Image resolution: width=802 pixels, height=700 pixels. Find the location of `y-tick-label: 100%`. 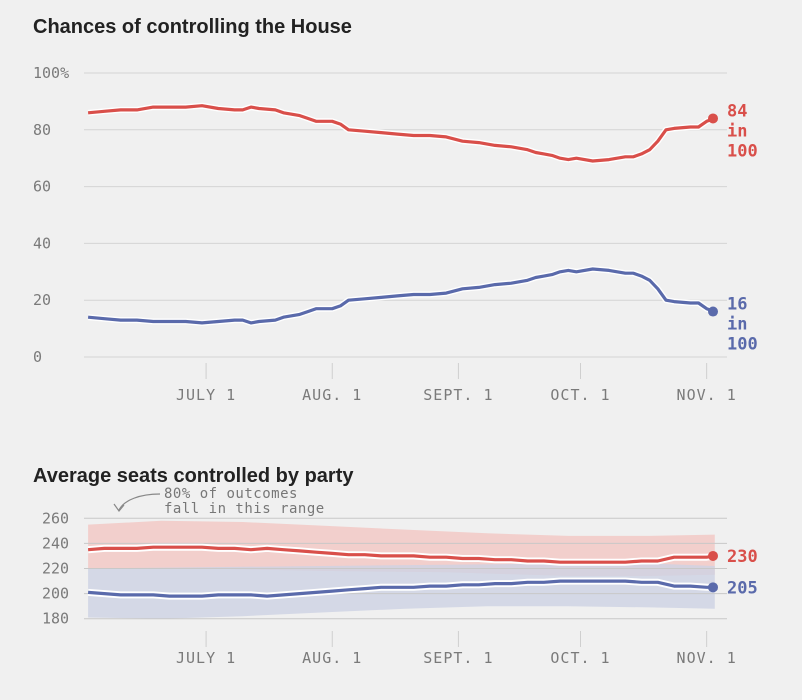

y-tick-label: 100% is located at coordinates (51, 73).